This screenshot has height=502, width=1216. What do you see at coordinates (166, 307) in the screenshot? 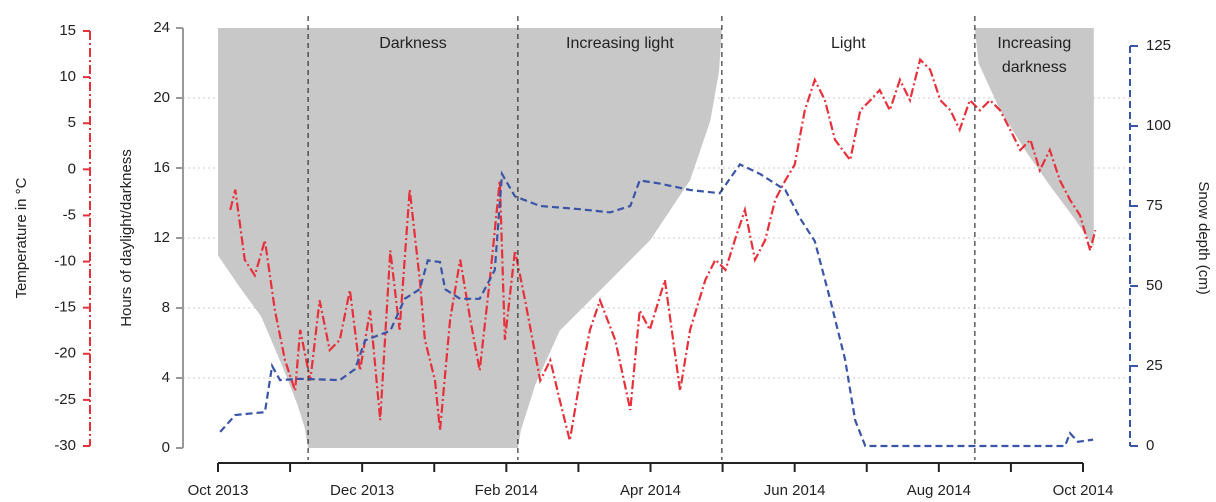
I see `y-tick-label: 8` at bounding box center [166, 307].